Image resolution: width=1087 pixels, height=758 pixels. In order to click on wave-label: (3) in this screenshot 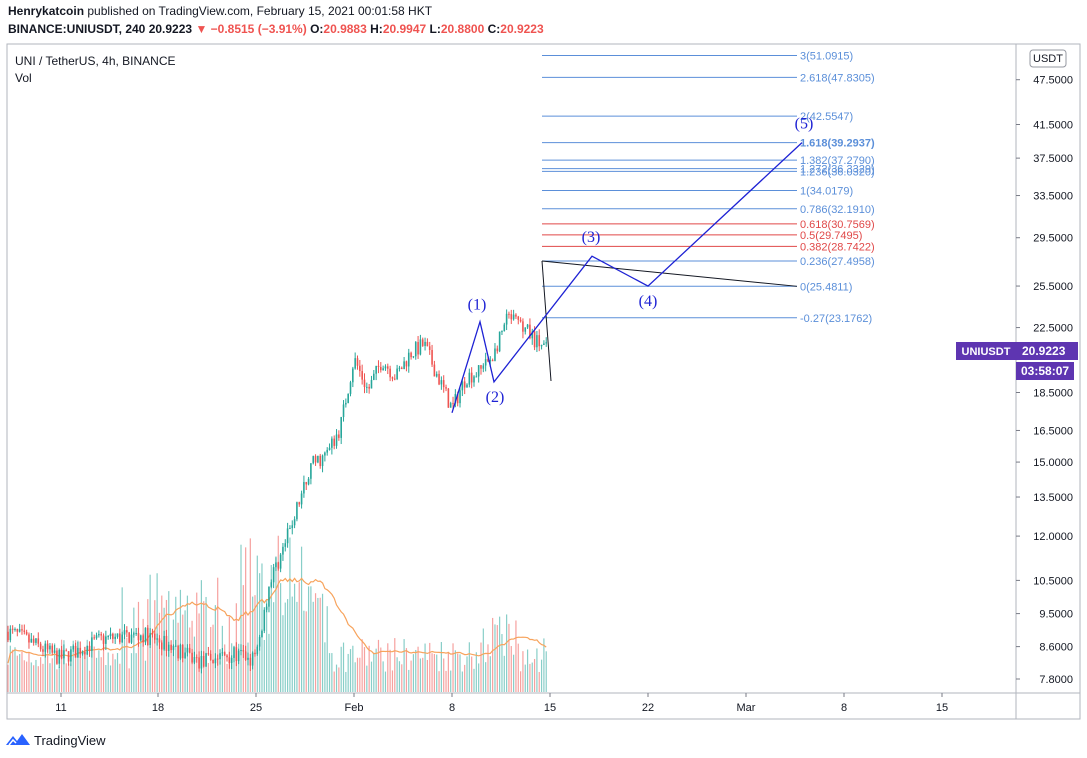, I will do `click(591, 237)`.